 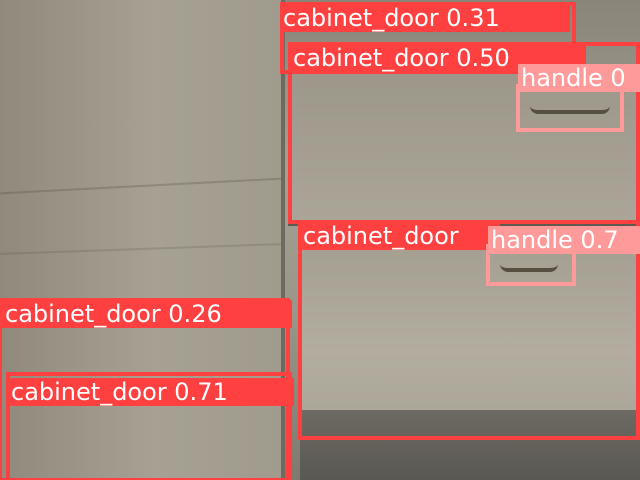 What do you see at coordinates (529, 265) in the screenshot?
I see `drawer-handle-lower` at bounding box center [529, 265].